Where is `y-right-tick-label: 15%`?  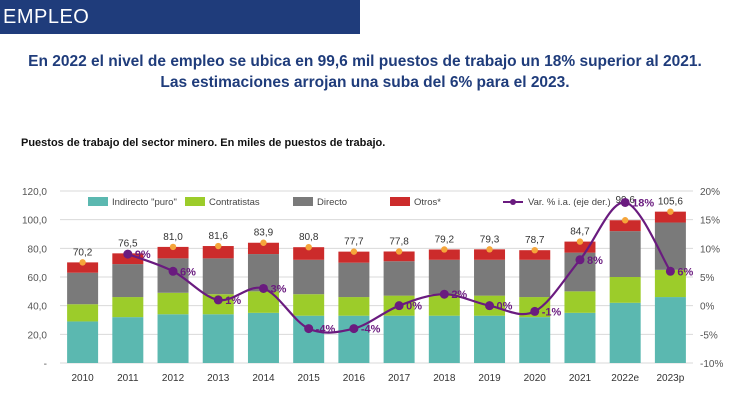 y-right-tick-label: 15% is located at coordinates (710, 221).